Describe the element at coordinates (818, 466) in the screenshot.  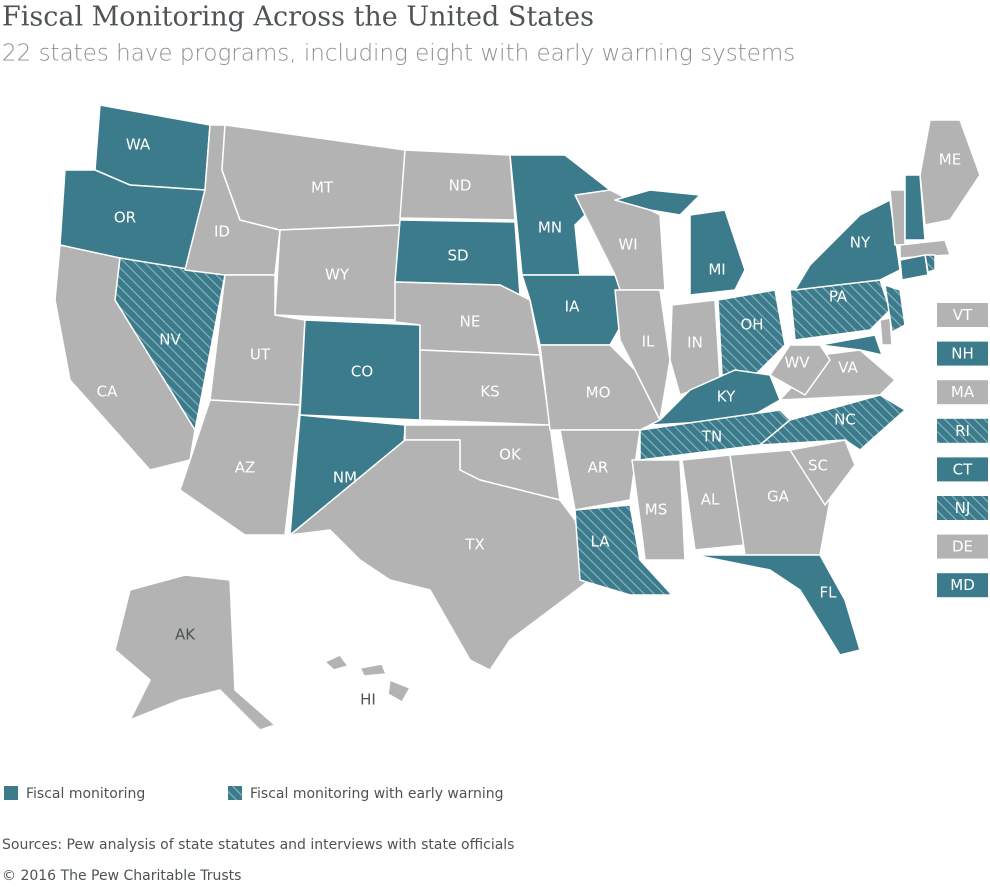
I see `state-label: SC` at that location.